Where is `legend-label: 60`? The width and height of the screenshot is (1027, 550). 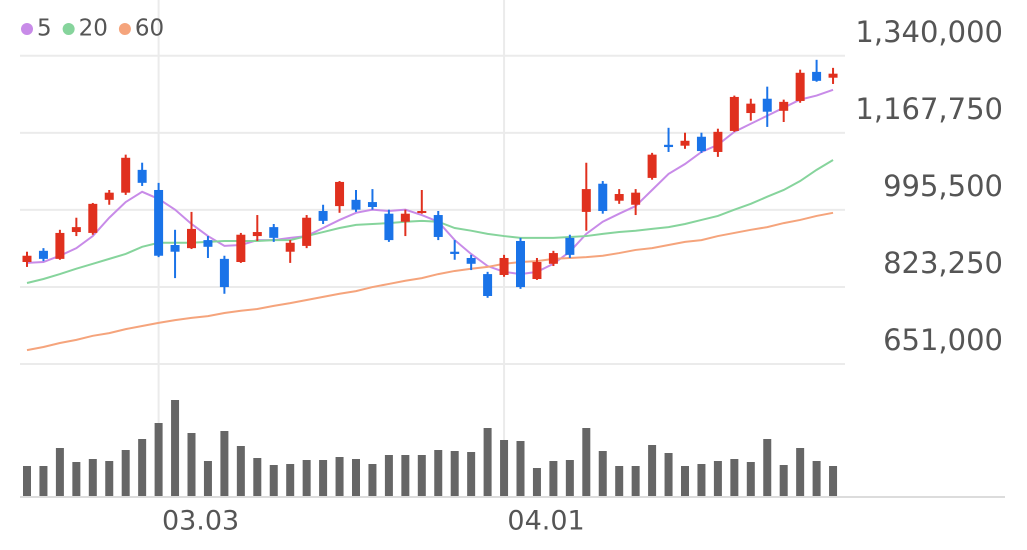
legend-label: 60 is located at coordinates (149, 29).